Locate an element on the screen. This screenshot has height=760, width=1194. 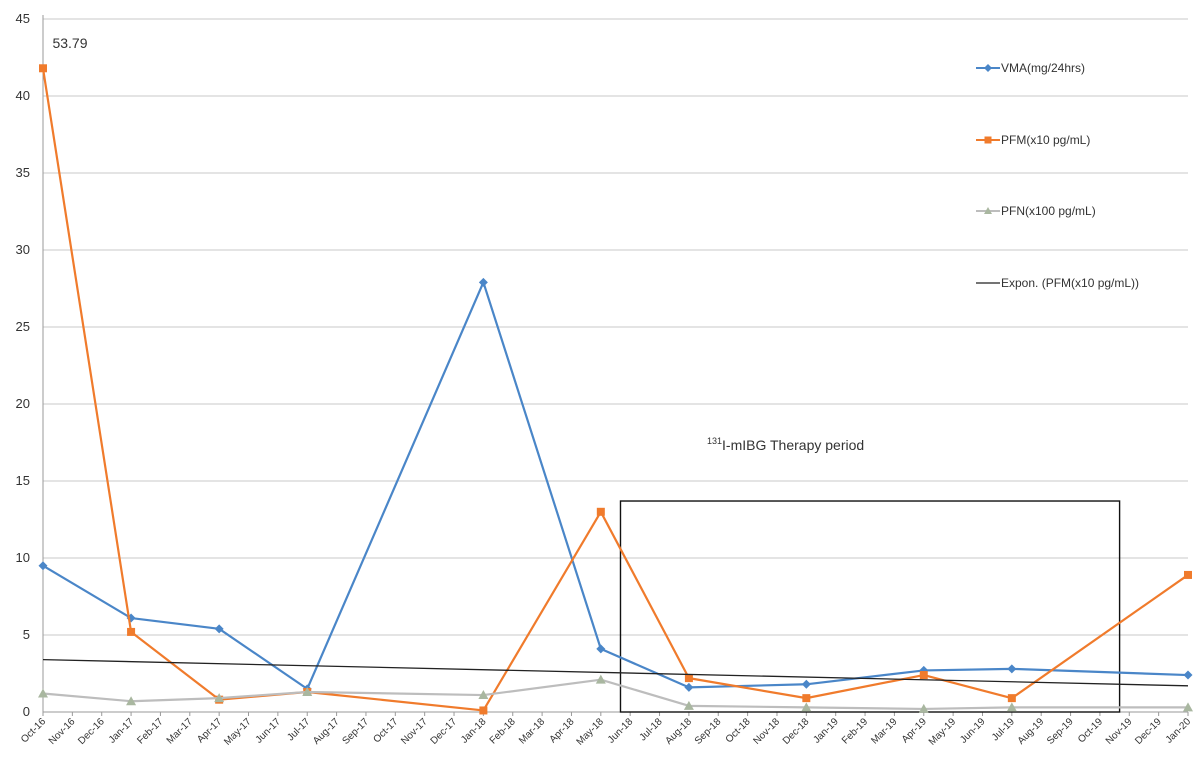
x-tick-label: Jun-19 is located at coordinates (973, 731).